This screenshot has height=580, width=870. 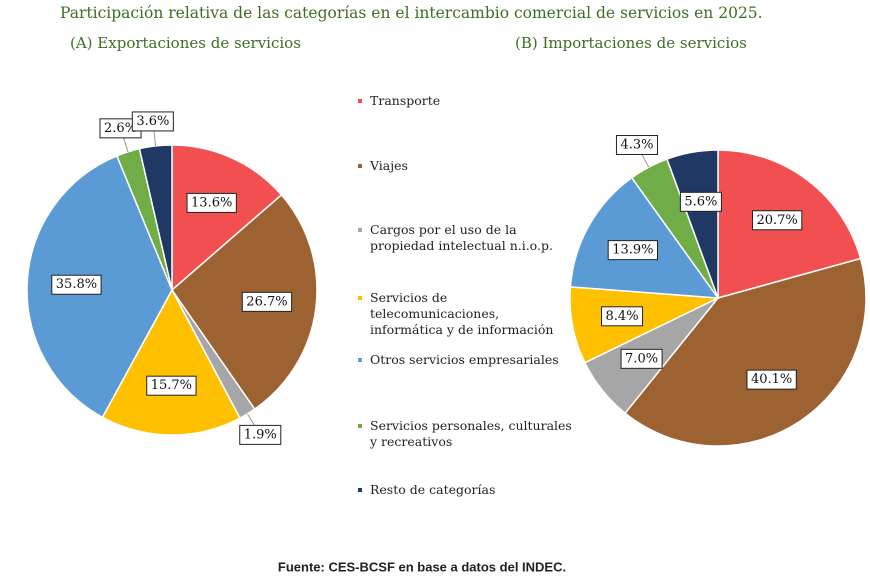 What do you see at coordinates (465, 166) in the screenshot?
I see `legend-item: Viajes` at bounding box center [465, 166].